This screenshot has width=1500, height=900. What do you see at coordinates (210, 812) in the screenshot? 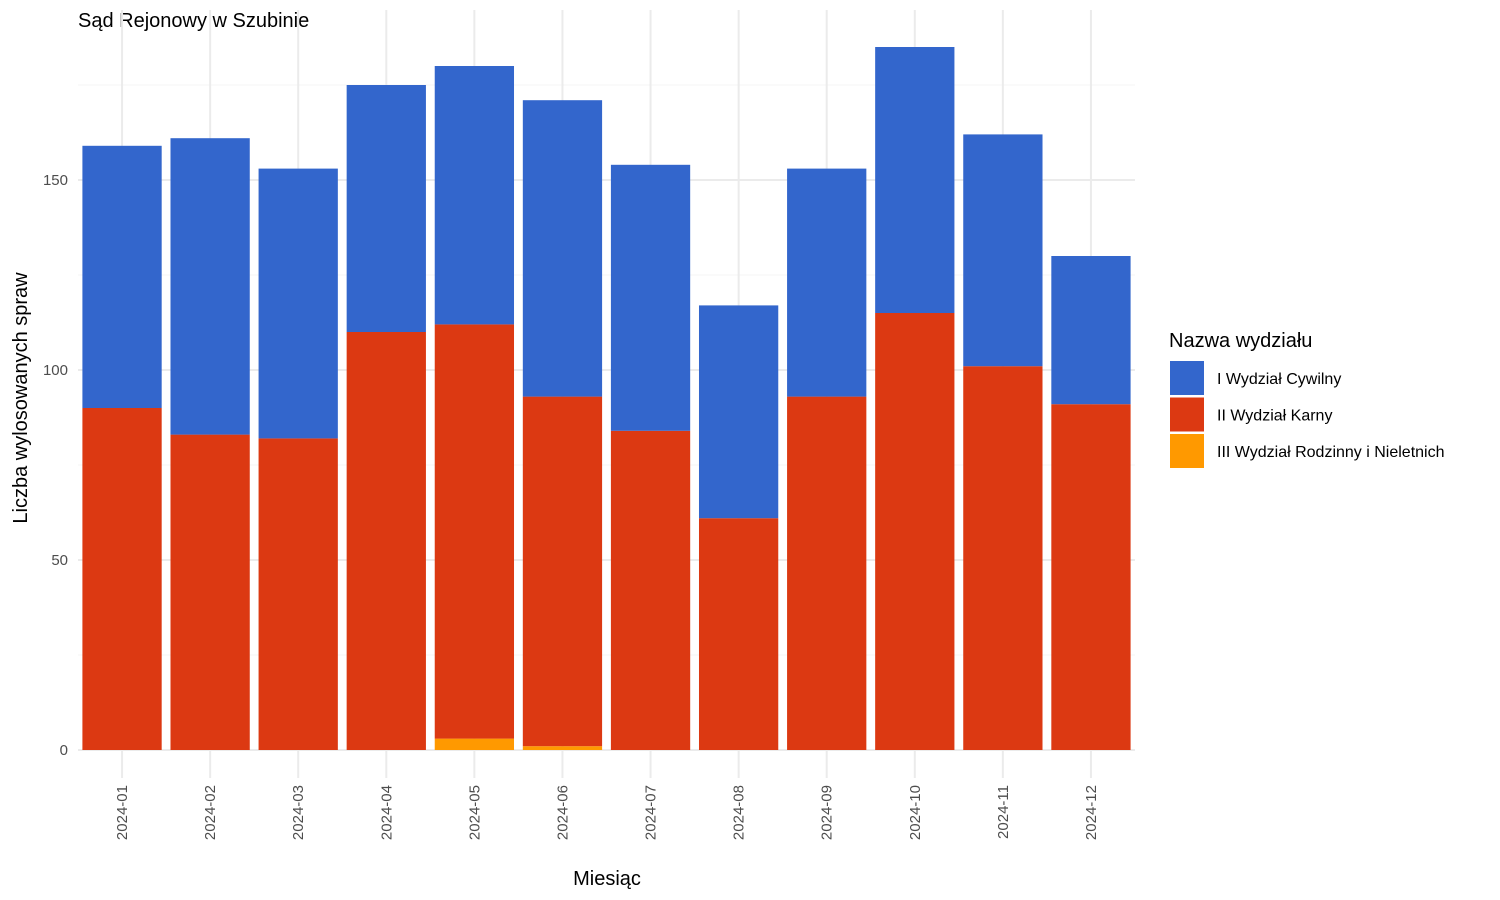
I see `x-tick-label: 2024-02` at bounding box center [210, 812].